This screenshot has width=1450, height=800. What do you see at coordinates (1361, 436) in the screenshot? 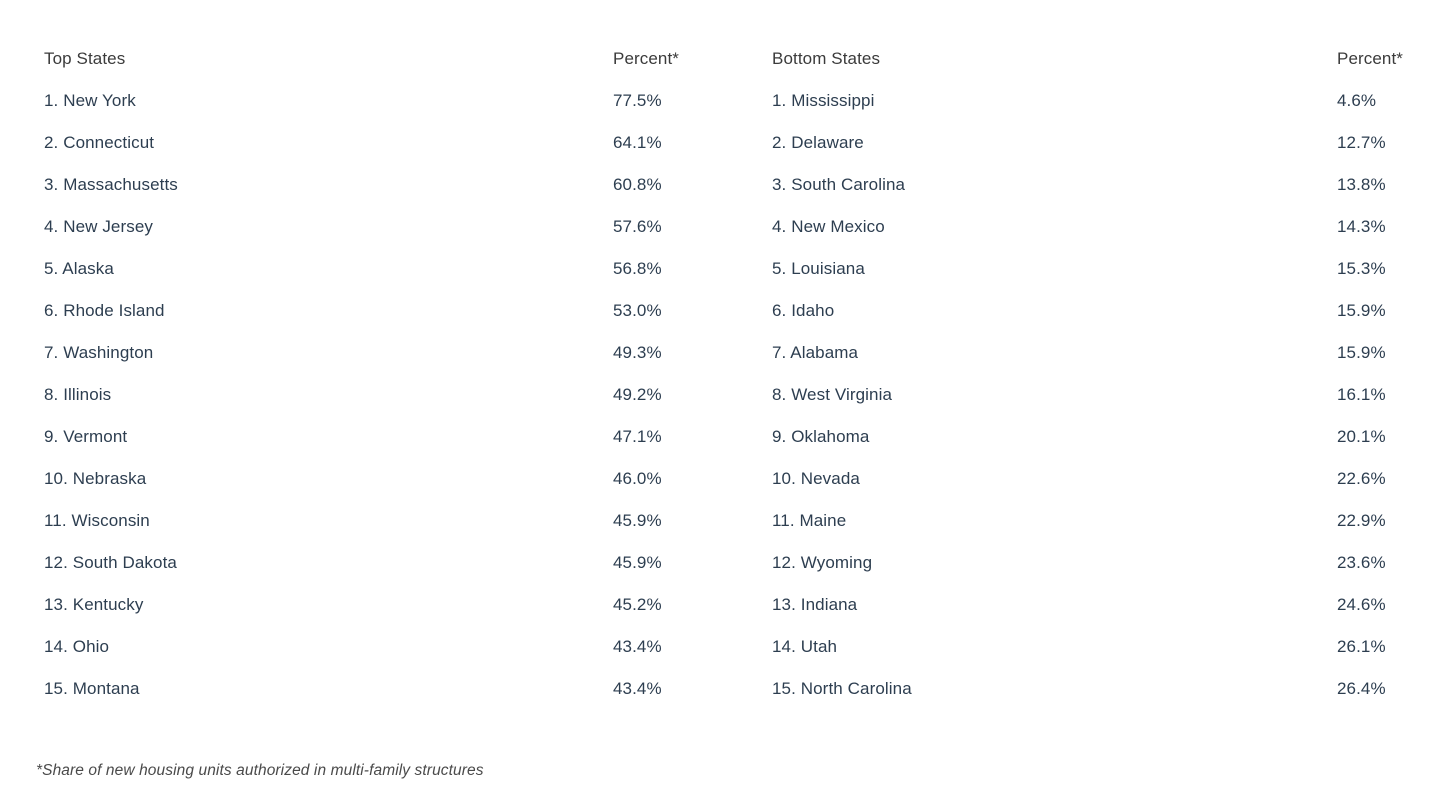
I see `bottom-percent-cell: 20.1%` at bounding box center [1361, 436].